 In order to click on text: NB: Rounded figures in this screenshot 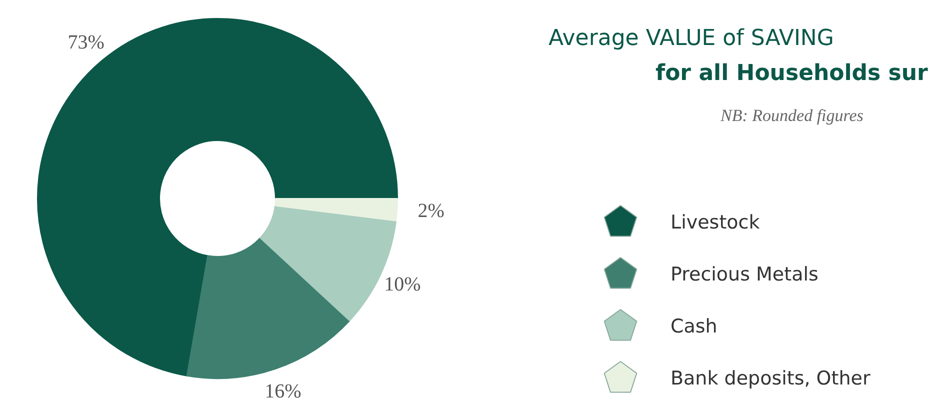, I will do `click(792, 115)`.